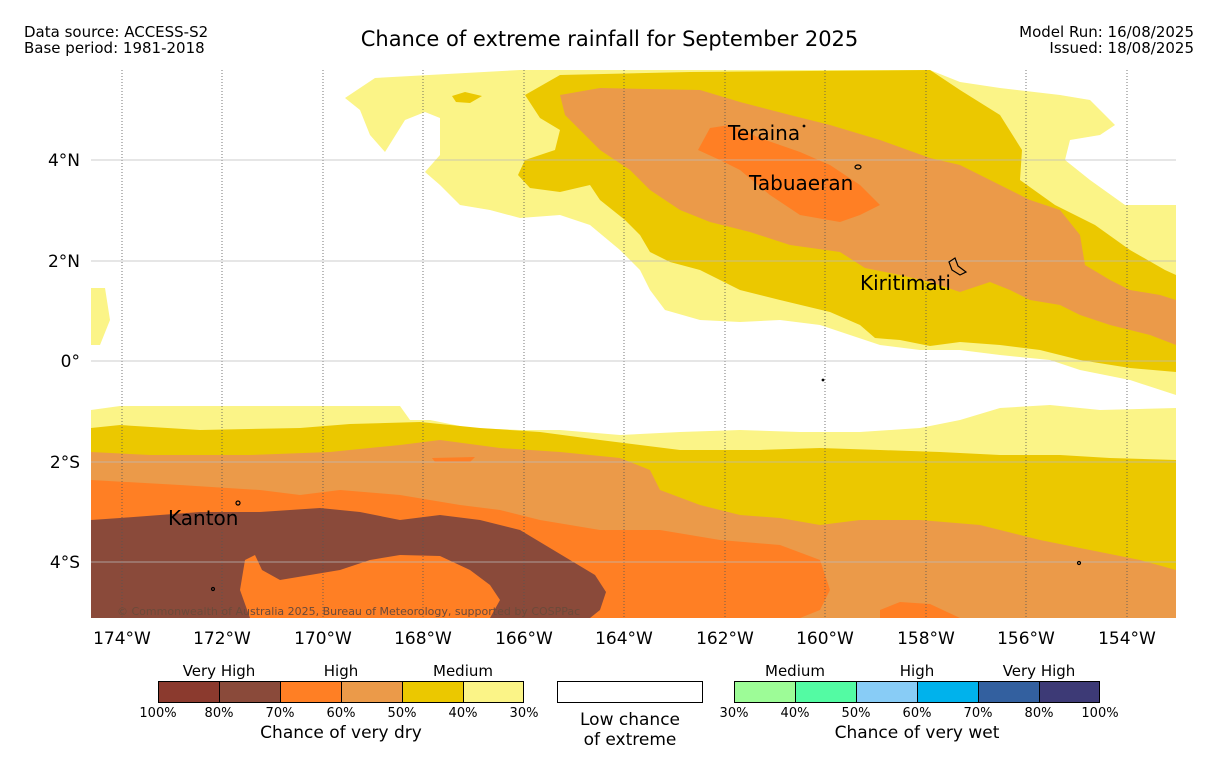 The width and height of the screenshot is (1219, 758). Describe the element at coordinates (64, 262) in the screenshot. I see `lat-tick-label: 2°N` at that location.